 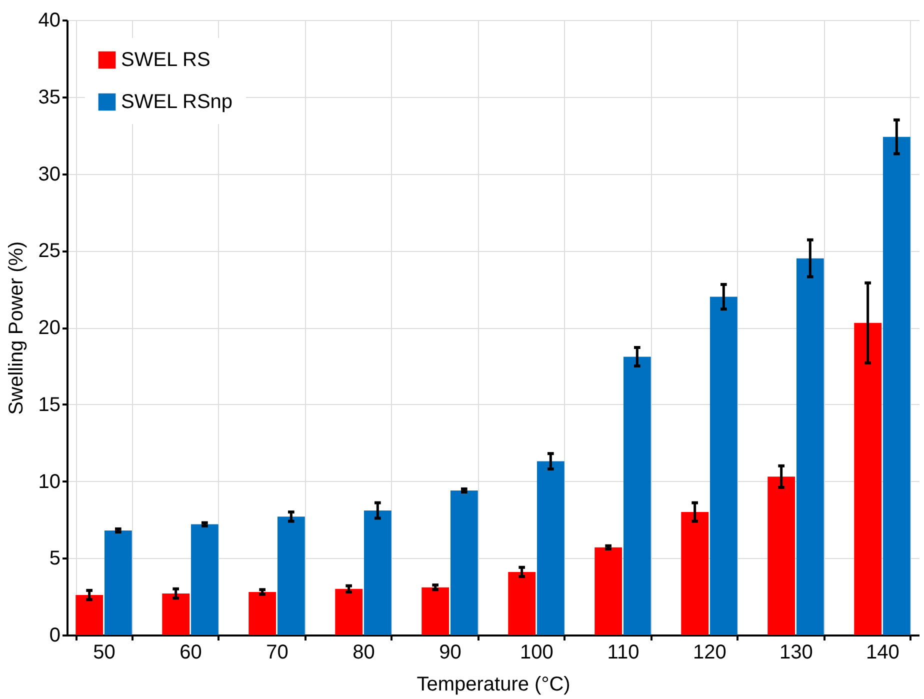 What do you see at coordinates (49, 21) in the screenshot?
I see `y-tick-label: 40` at bounding box center [49, 21].